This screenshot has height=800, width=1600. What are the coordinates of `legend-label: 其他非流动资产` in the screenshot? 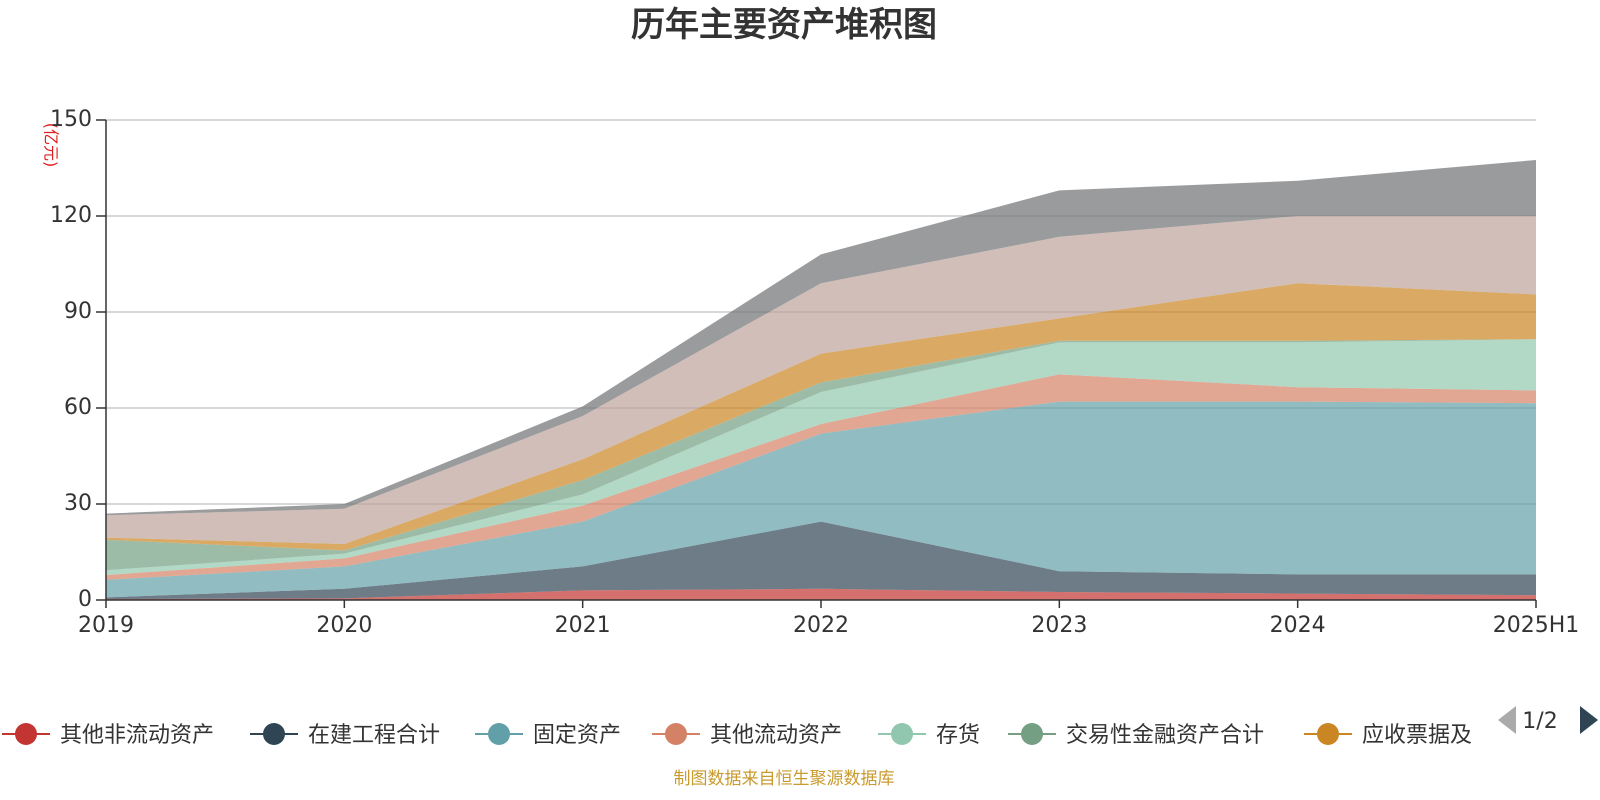 It's located at (137, 735).